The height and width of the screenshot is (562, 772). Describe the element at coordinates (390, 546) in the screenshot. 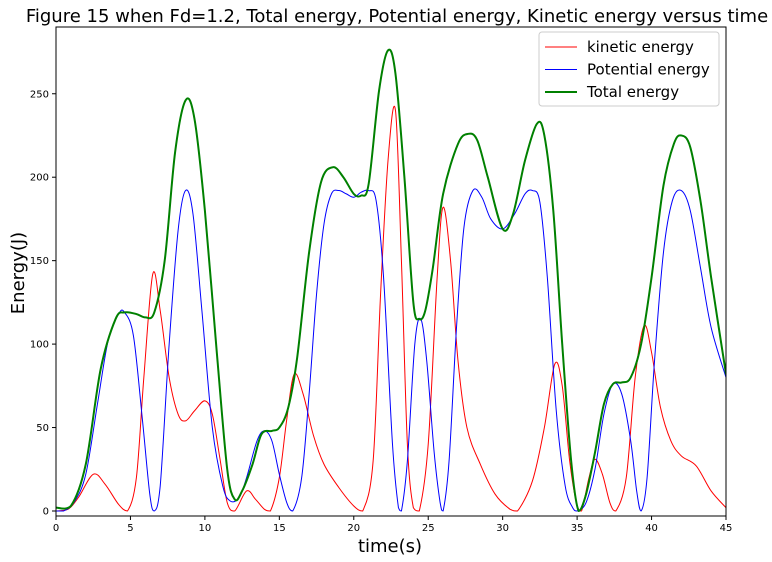

I see `x-axis-label: time(s)` at that location.